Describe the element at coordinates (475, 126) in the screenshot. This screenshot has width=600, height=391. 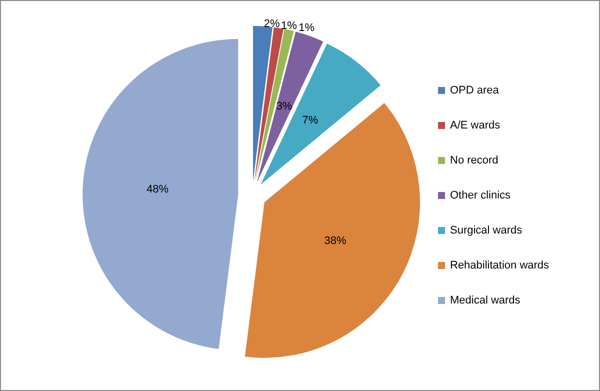
I see `legend-label: A/E wards` at that location.